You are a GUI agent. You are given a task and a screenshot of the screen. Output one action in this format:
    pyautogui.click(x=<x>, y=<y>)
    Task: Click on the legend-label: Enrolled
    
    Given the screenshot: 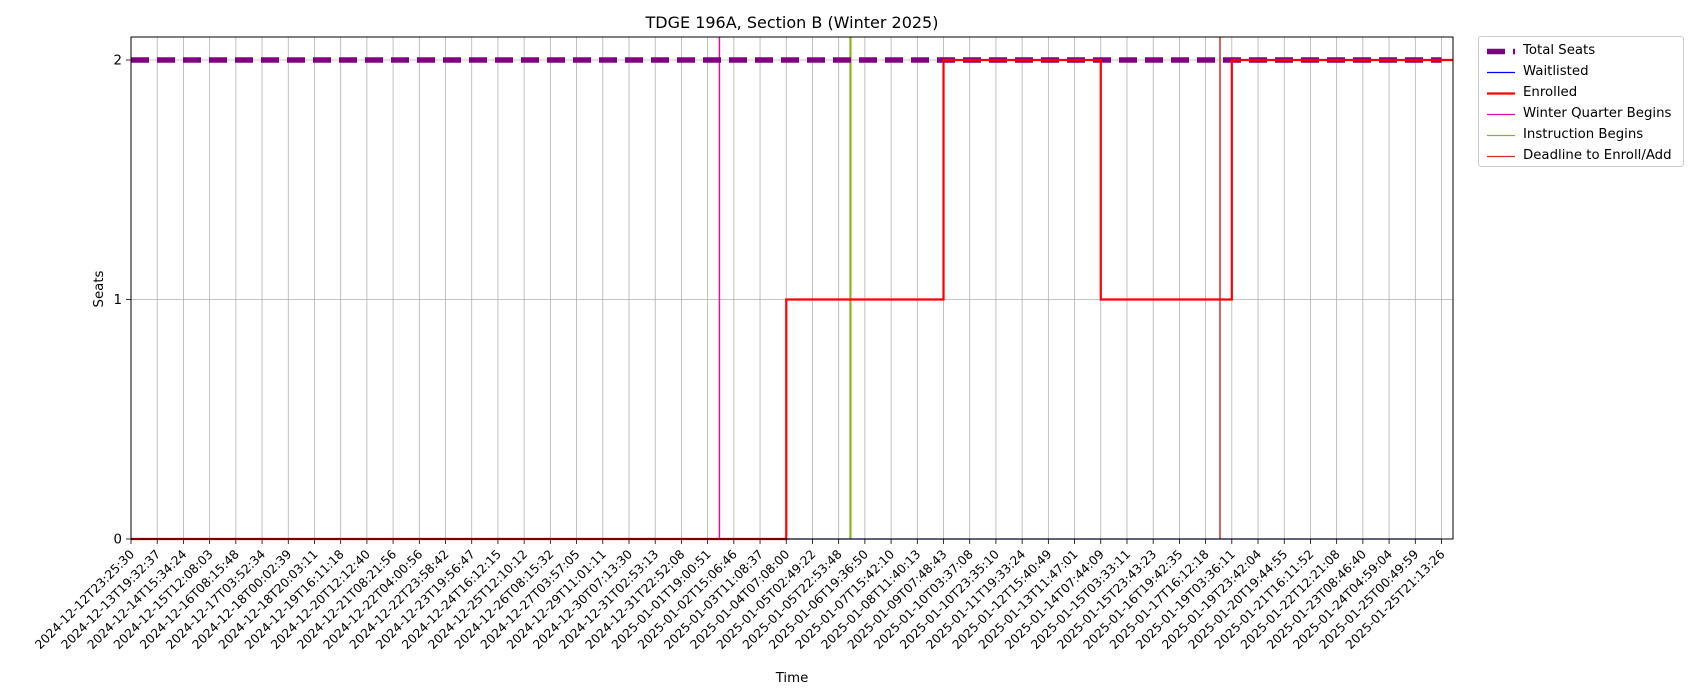 What is the action you would take?
    pyautogui.click(x=1550, y=92)
    